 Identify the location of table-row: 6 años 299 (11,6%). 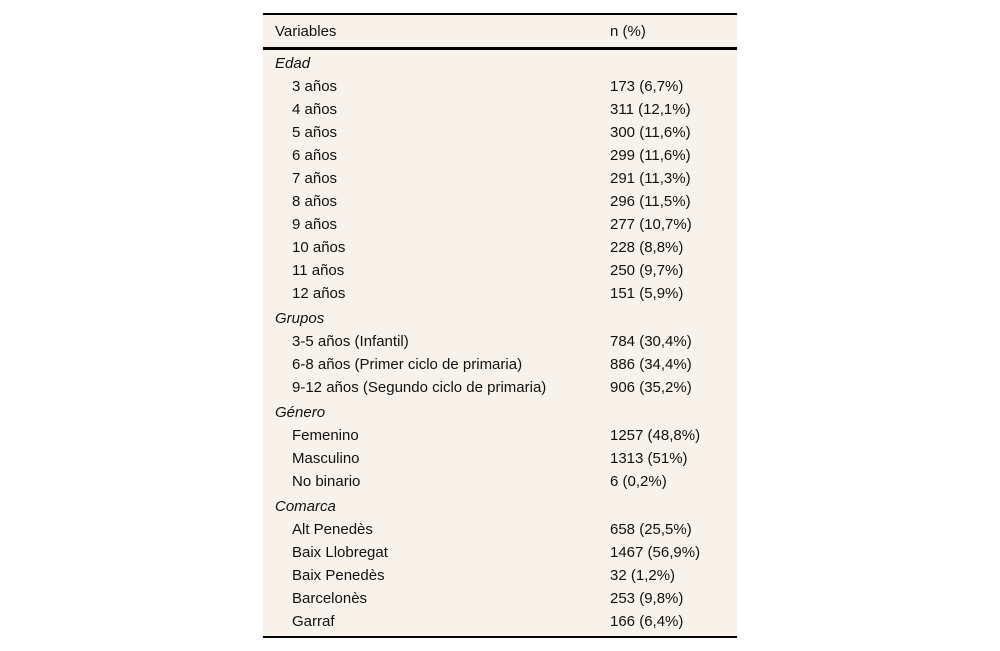
(500, 155).